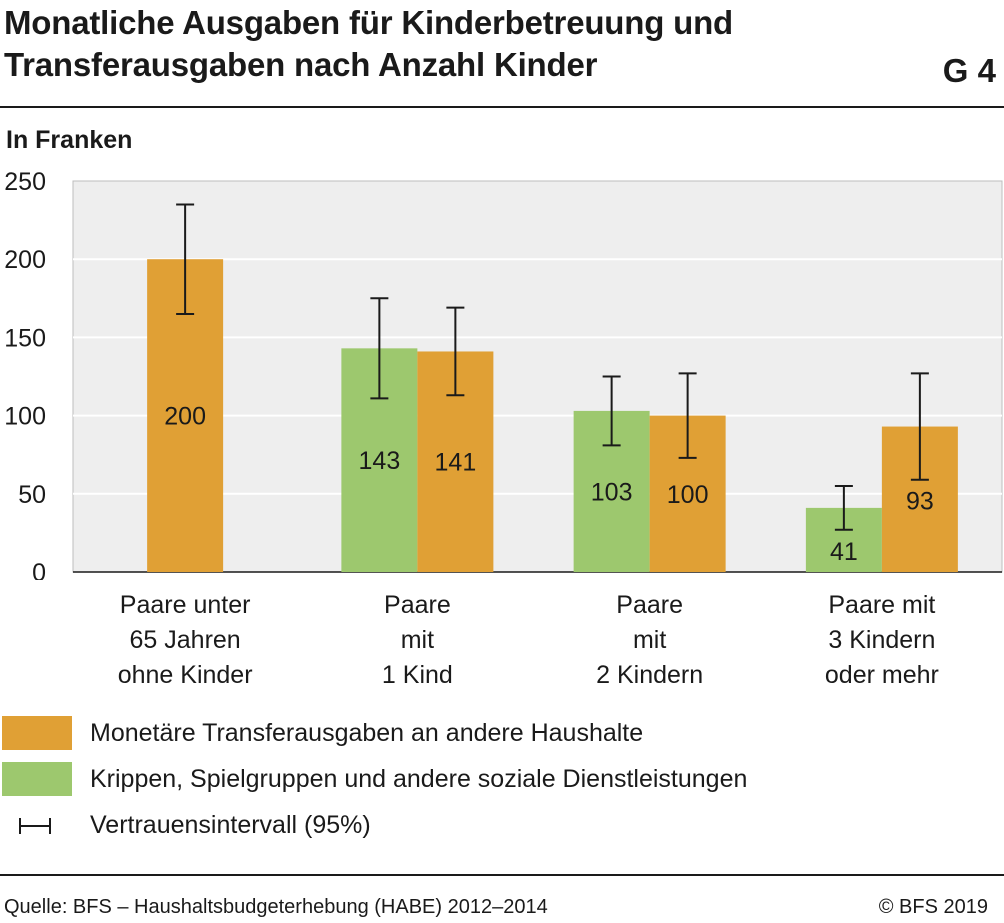 This screenshot has height=923, width=1004. I want to click on copyright-note: © BFS 2019, so click(933, 907).